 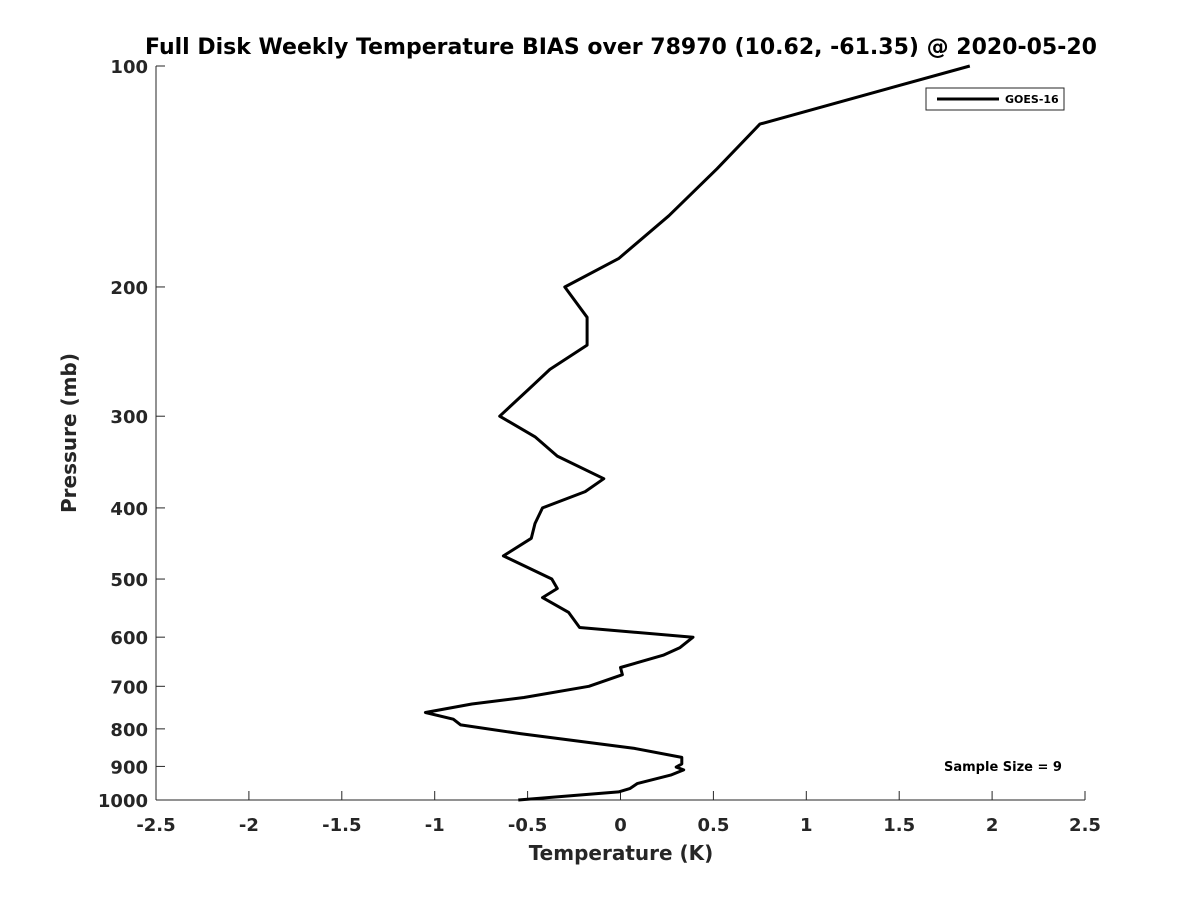 What do you see at coordinates (129, 580) in the screenshot?
I see `y-tick-label: 500` at bounding box center [129, 580].